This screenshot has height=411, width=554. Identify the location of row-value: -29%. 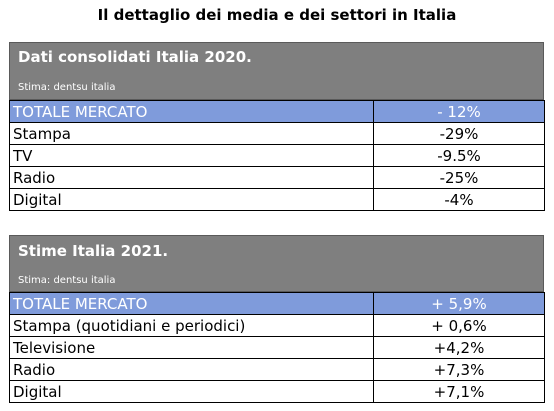
(459, 133).